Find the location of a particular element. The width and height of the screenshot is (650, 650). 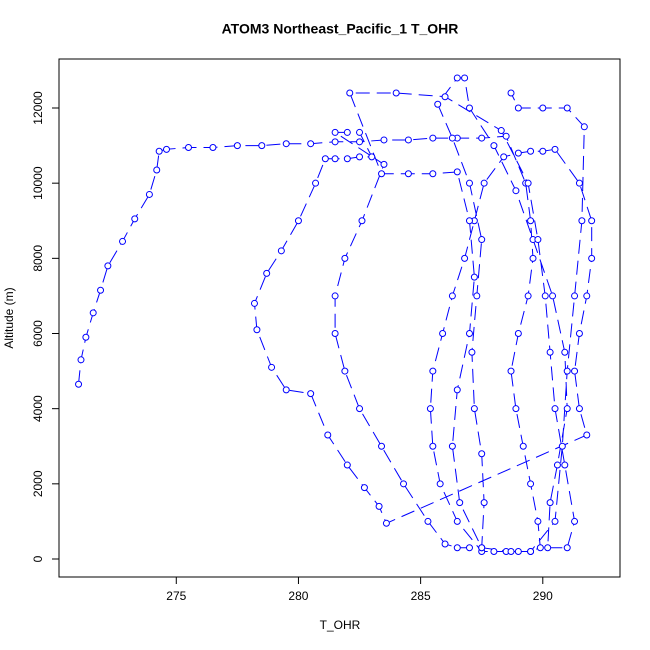

y-tick-label: 10000 is located at coordinates (38, 183).